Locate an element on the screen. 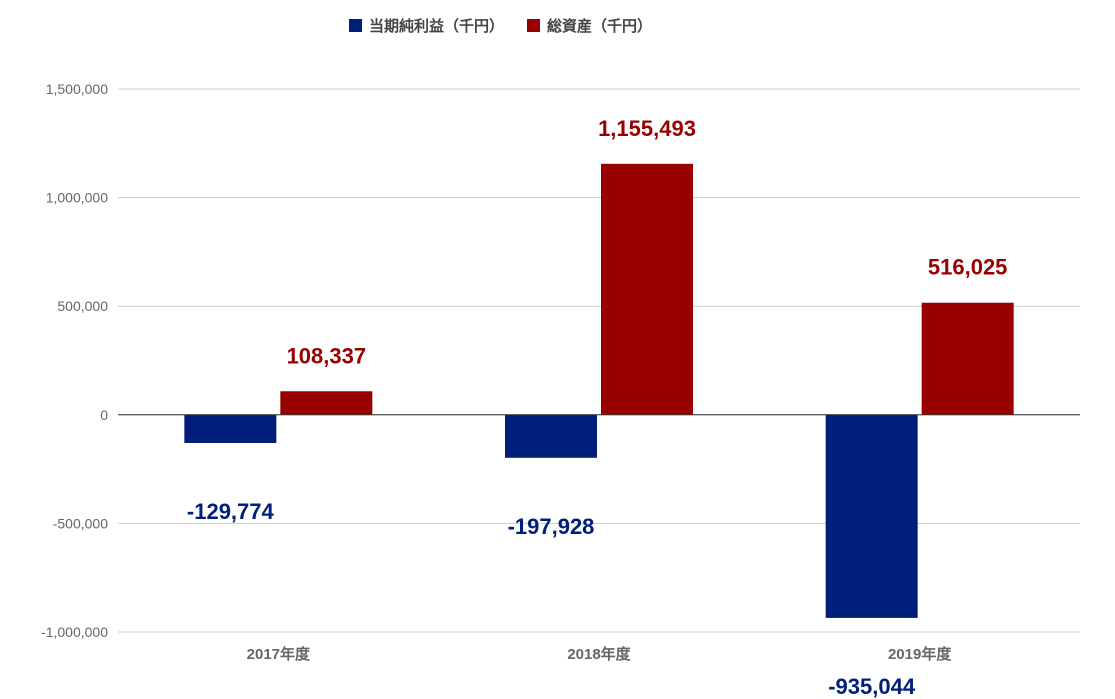 The image size is (1115, 699). y-tick-label: -500,000 is located at coordinates (80, 523).